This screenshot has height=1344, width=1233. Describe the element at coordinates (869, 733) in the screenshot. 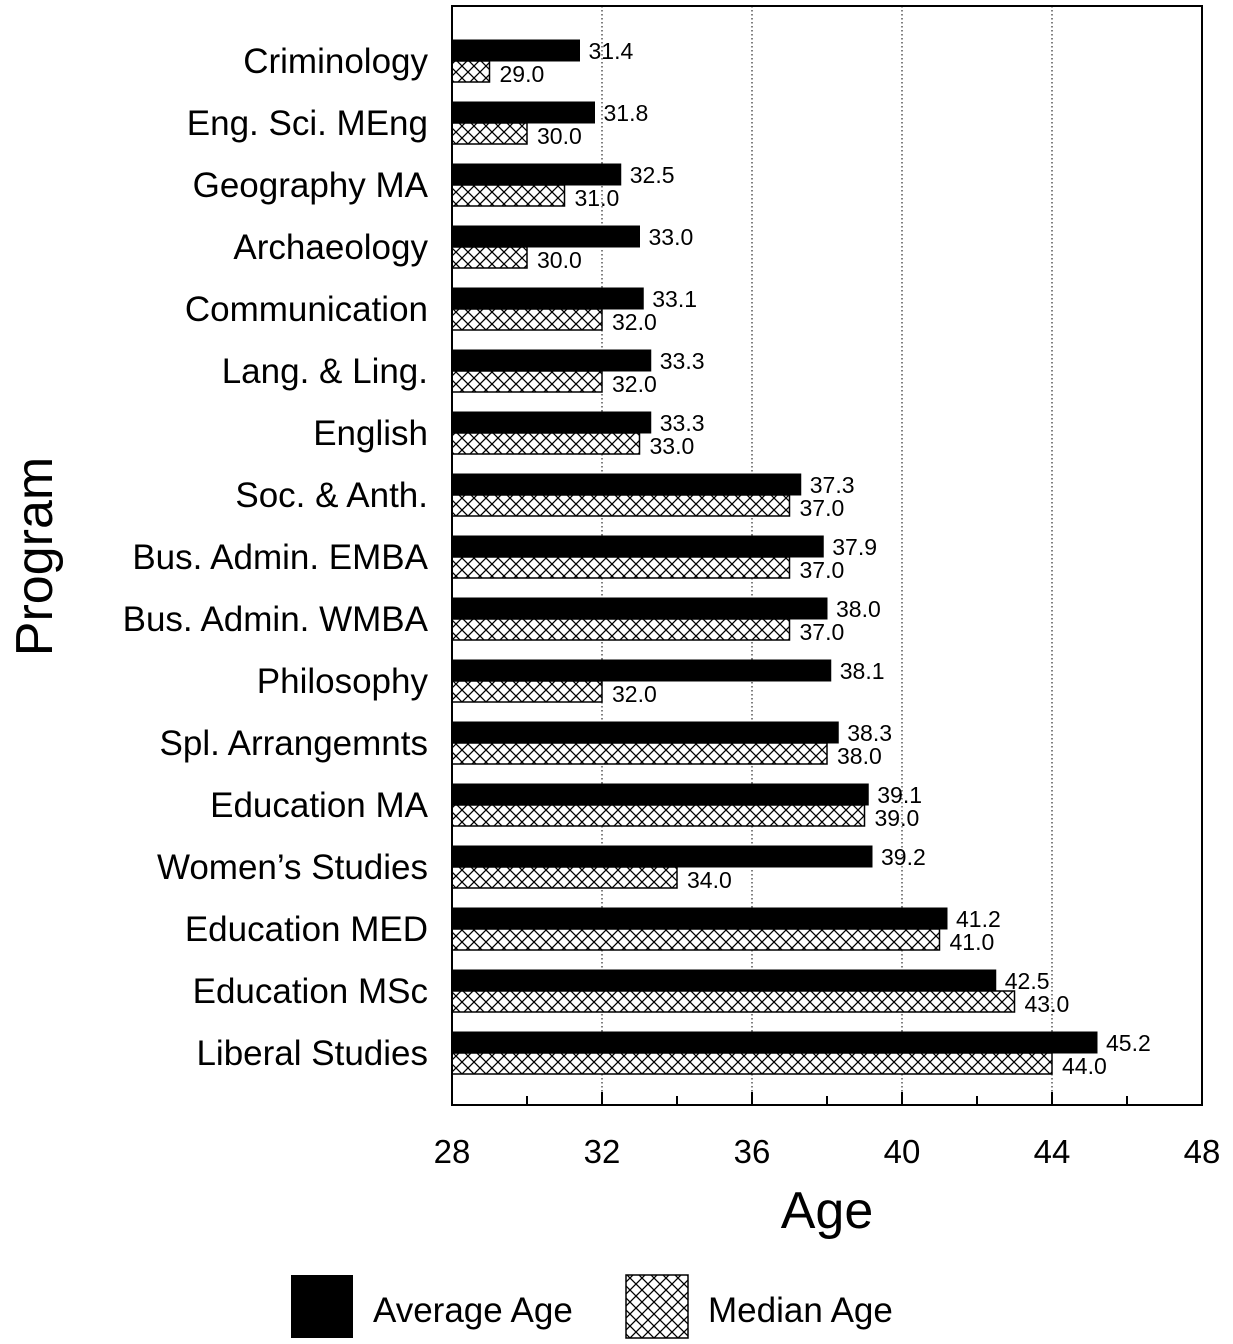

I see `data-label-average-age: 38.3` at that location.